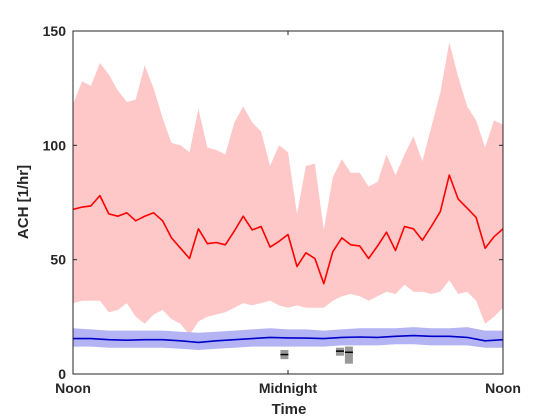  I want to click on y-tick-label: 150, so click(55, 31).